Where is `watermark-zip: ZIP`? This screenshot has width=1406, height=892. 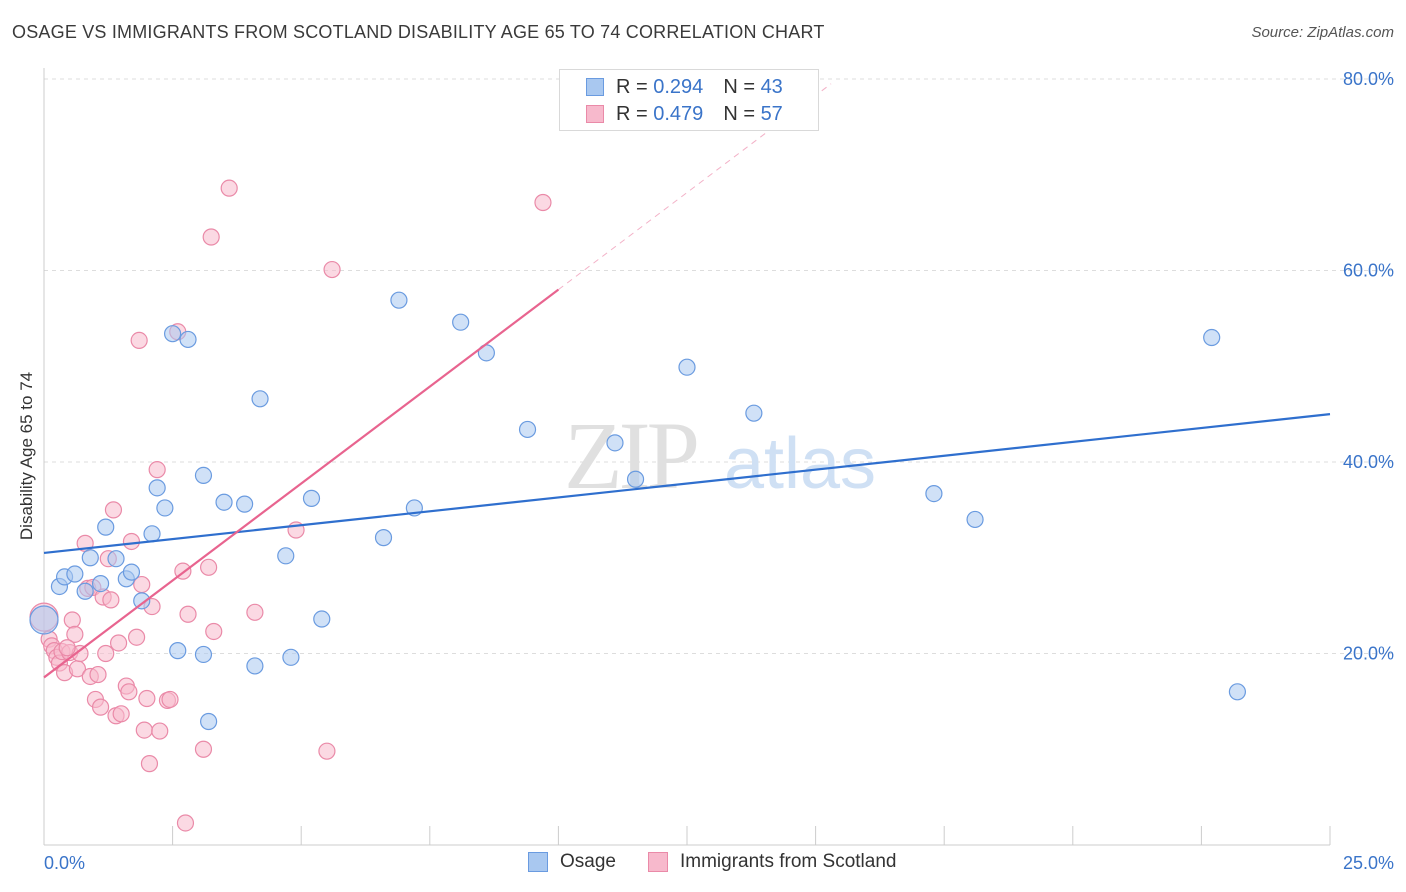 watermark-zip: ZIP is located at coordinates (630, 455).